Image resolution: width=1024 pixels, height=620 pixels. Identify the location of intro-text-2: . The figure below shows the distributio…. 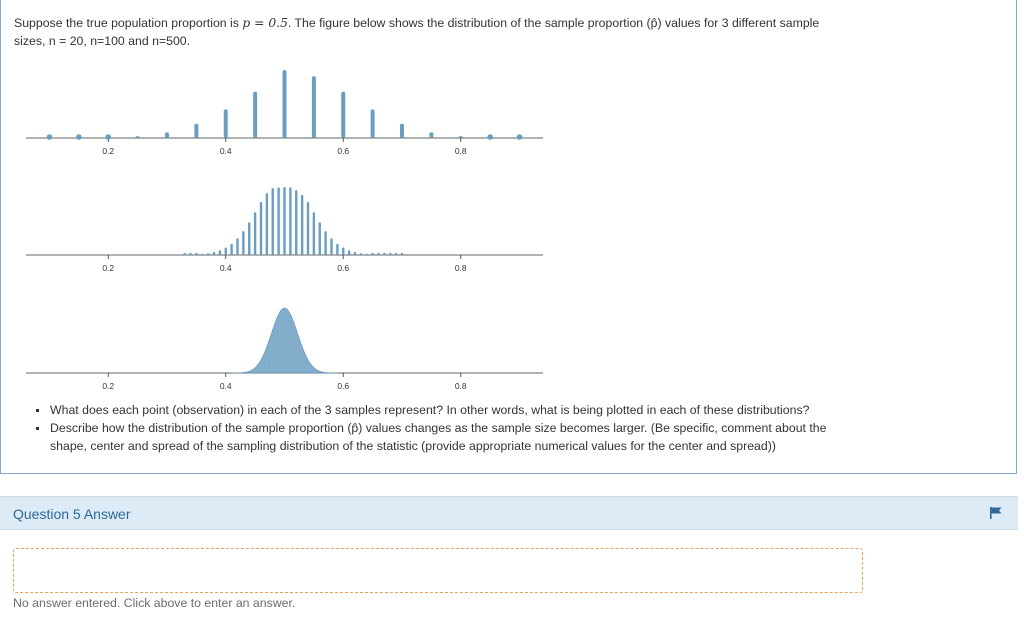
(417, 32).